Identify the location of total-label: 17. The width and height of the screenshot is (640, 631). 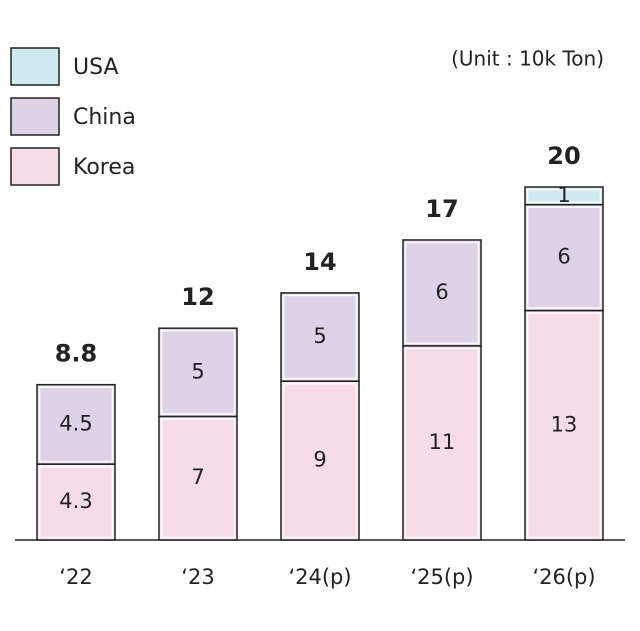
(441, 209).